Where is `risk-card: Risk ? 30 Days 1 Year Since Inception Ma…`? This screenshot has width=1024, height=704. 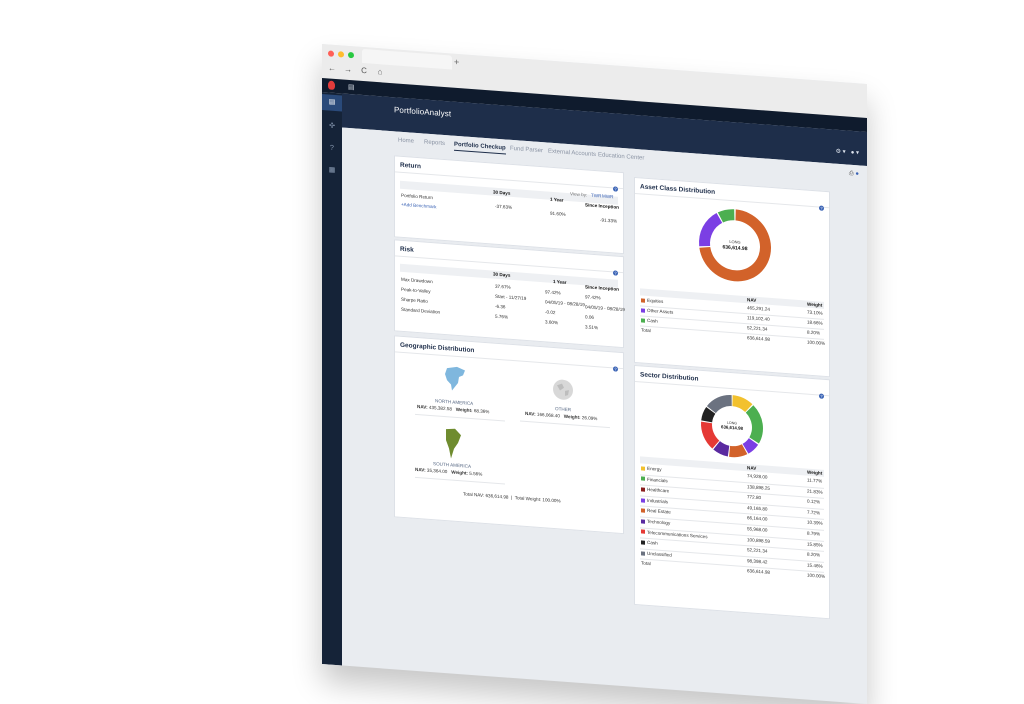
risk-card: Risk ? 30 Days 1 Year Since Inception Ma… is located at coordinates (509, 294).